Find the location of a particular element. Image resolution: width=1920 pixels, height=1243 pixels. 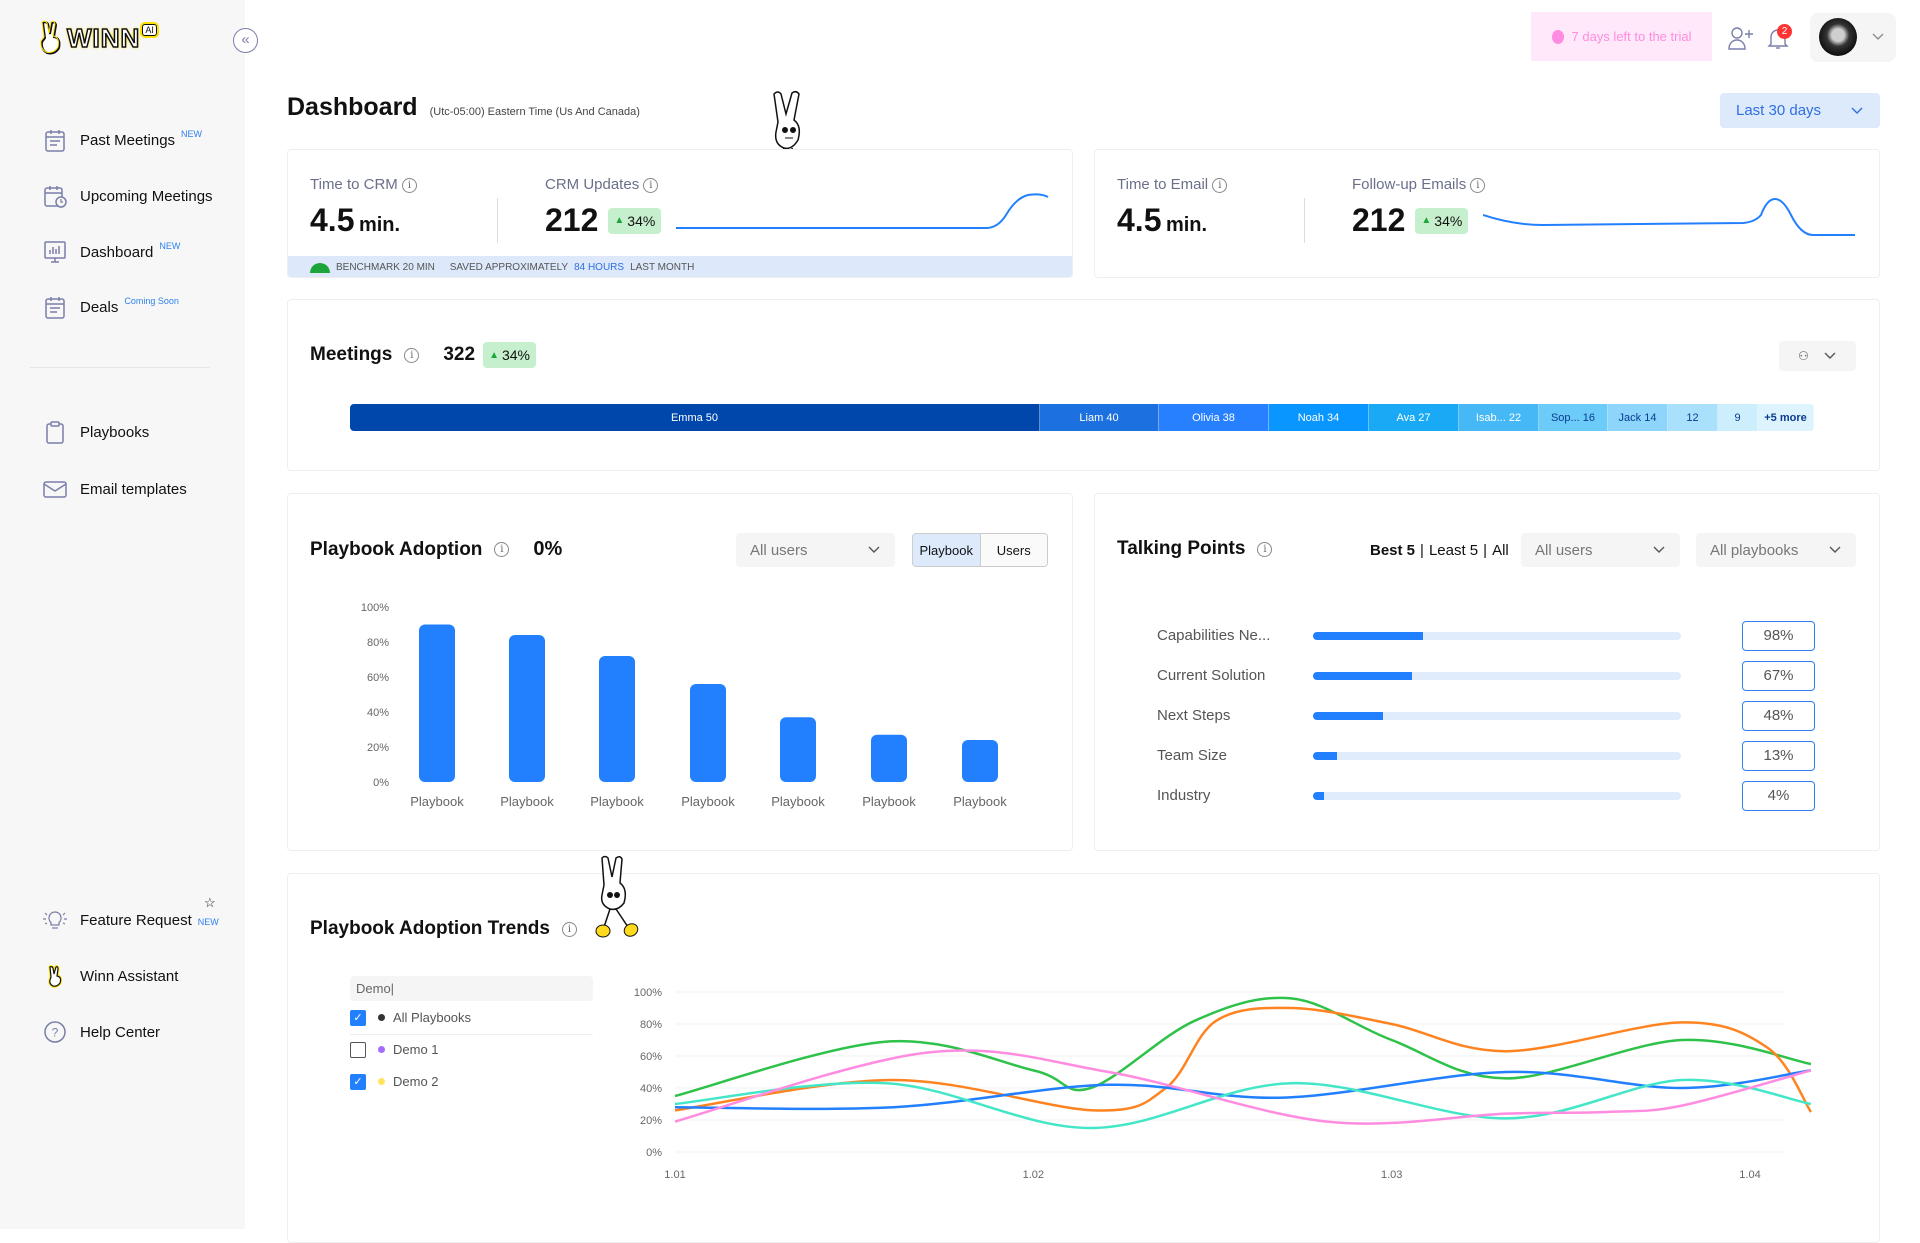

talking-point-percent: 13% is located at coordinates (1778, 756).